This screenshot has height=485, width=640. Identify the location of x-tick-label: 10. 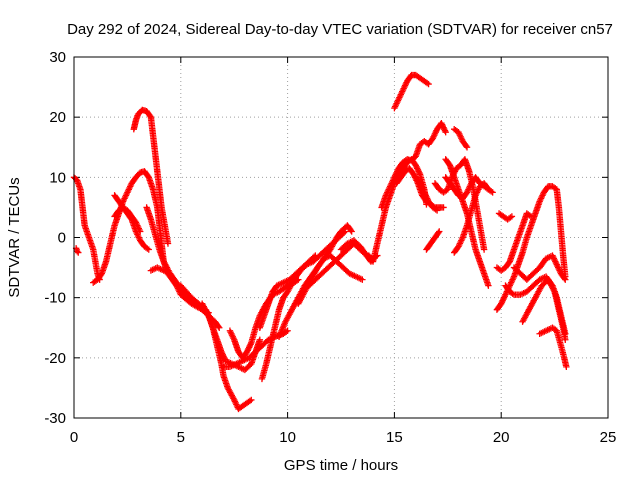
(287, 437).